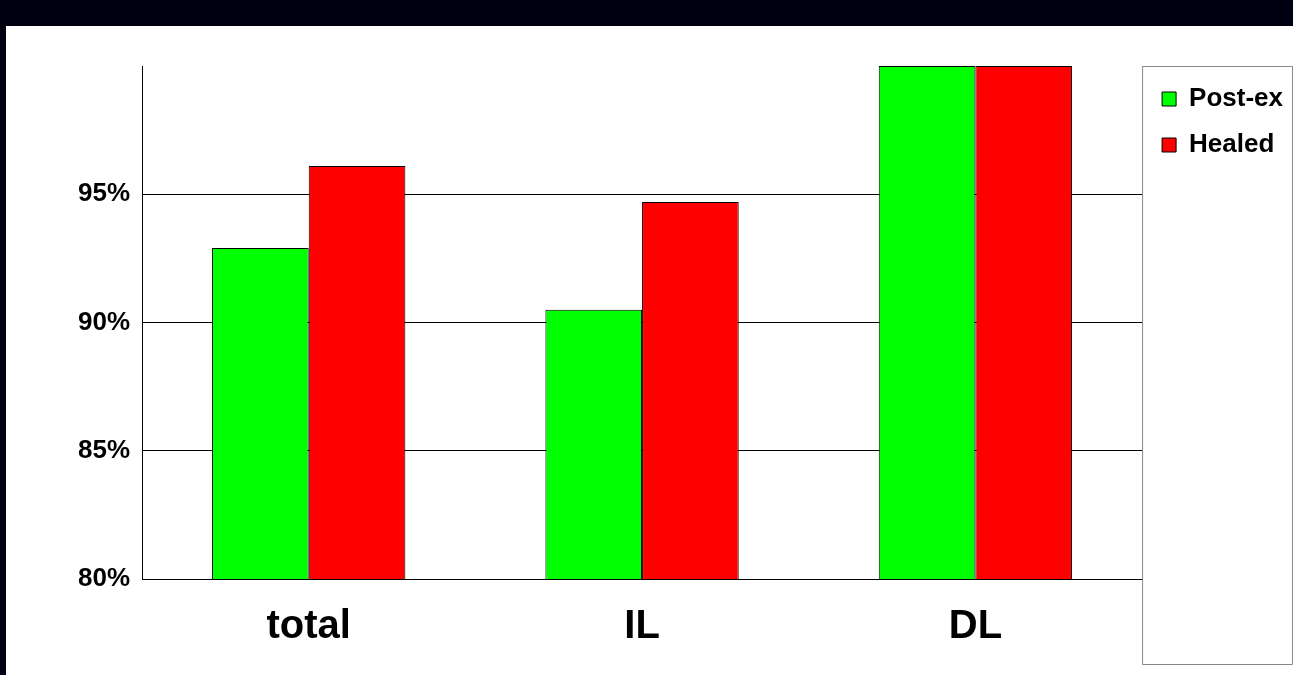 This screenshot has width=1293, height=675. What do you see at coordinates (104, 320) in the screenshot?
I see `y-tick-label: 90%` at bounding box center [104, 320].